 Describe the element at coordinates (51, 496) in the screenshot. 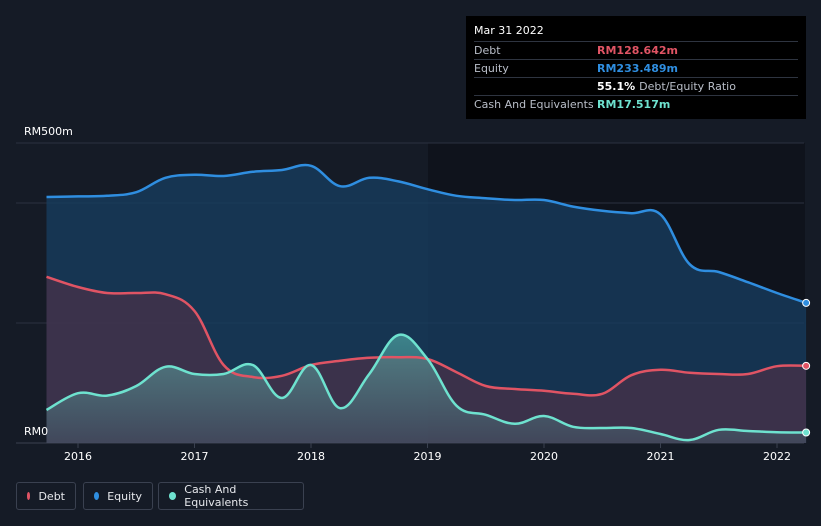

I see `legend-debt-label: Debt` at that location.